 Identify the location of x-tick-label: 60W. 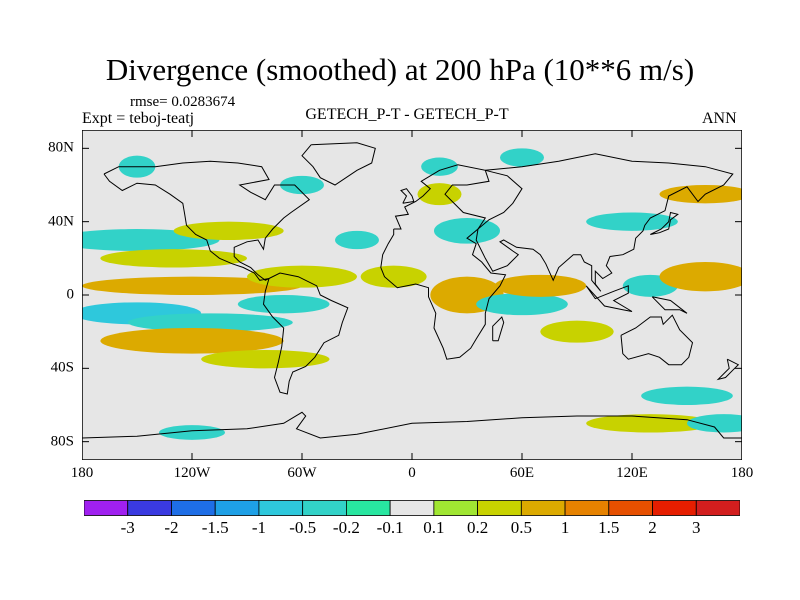
(302, 473).